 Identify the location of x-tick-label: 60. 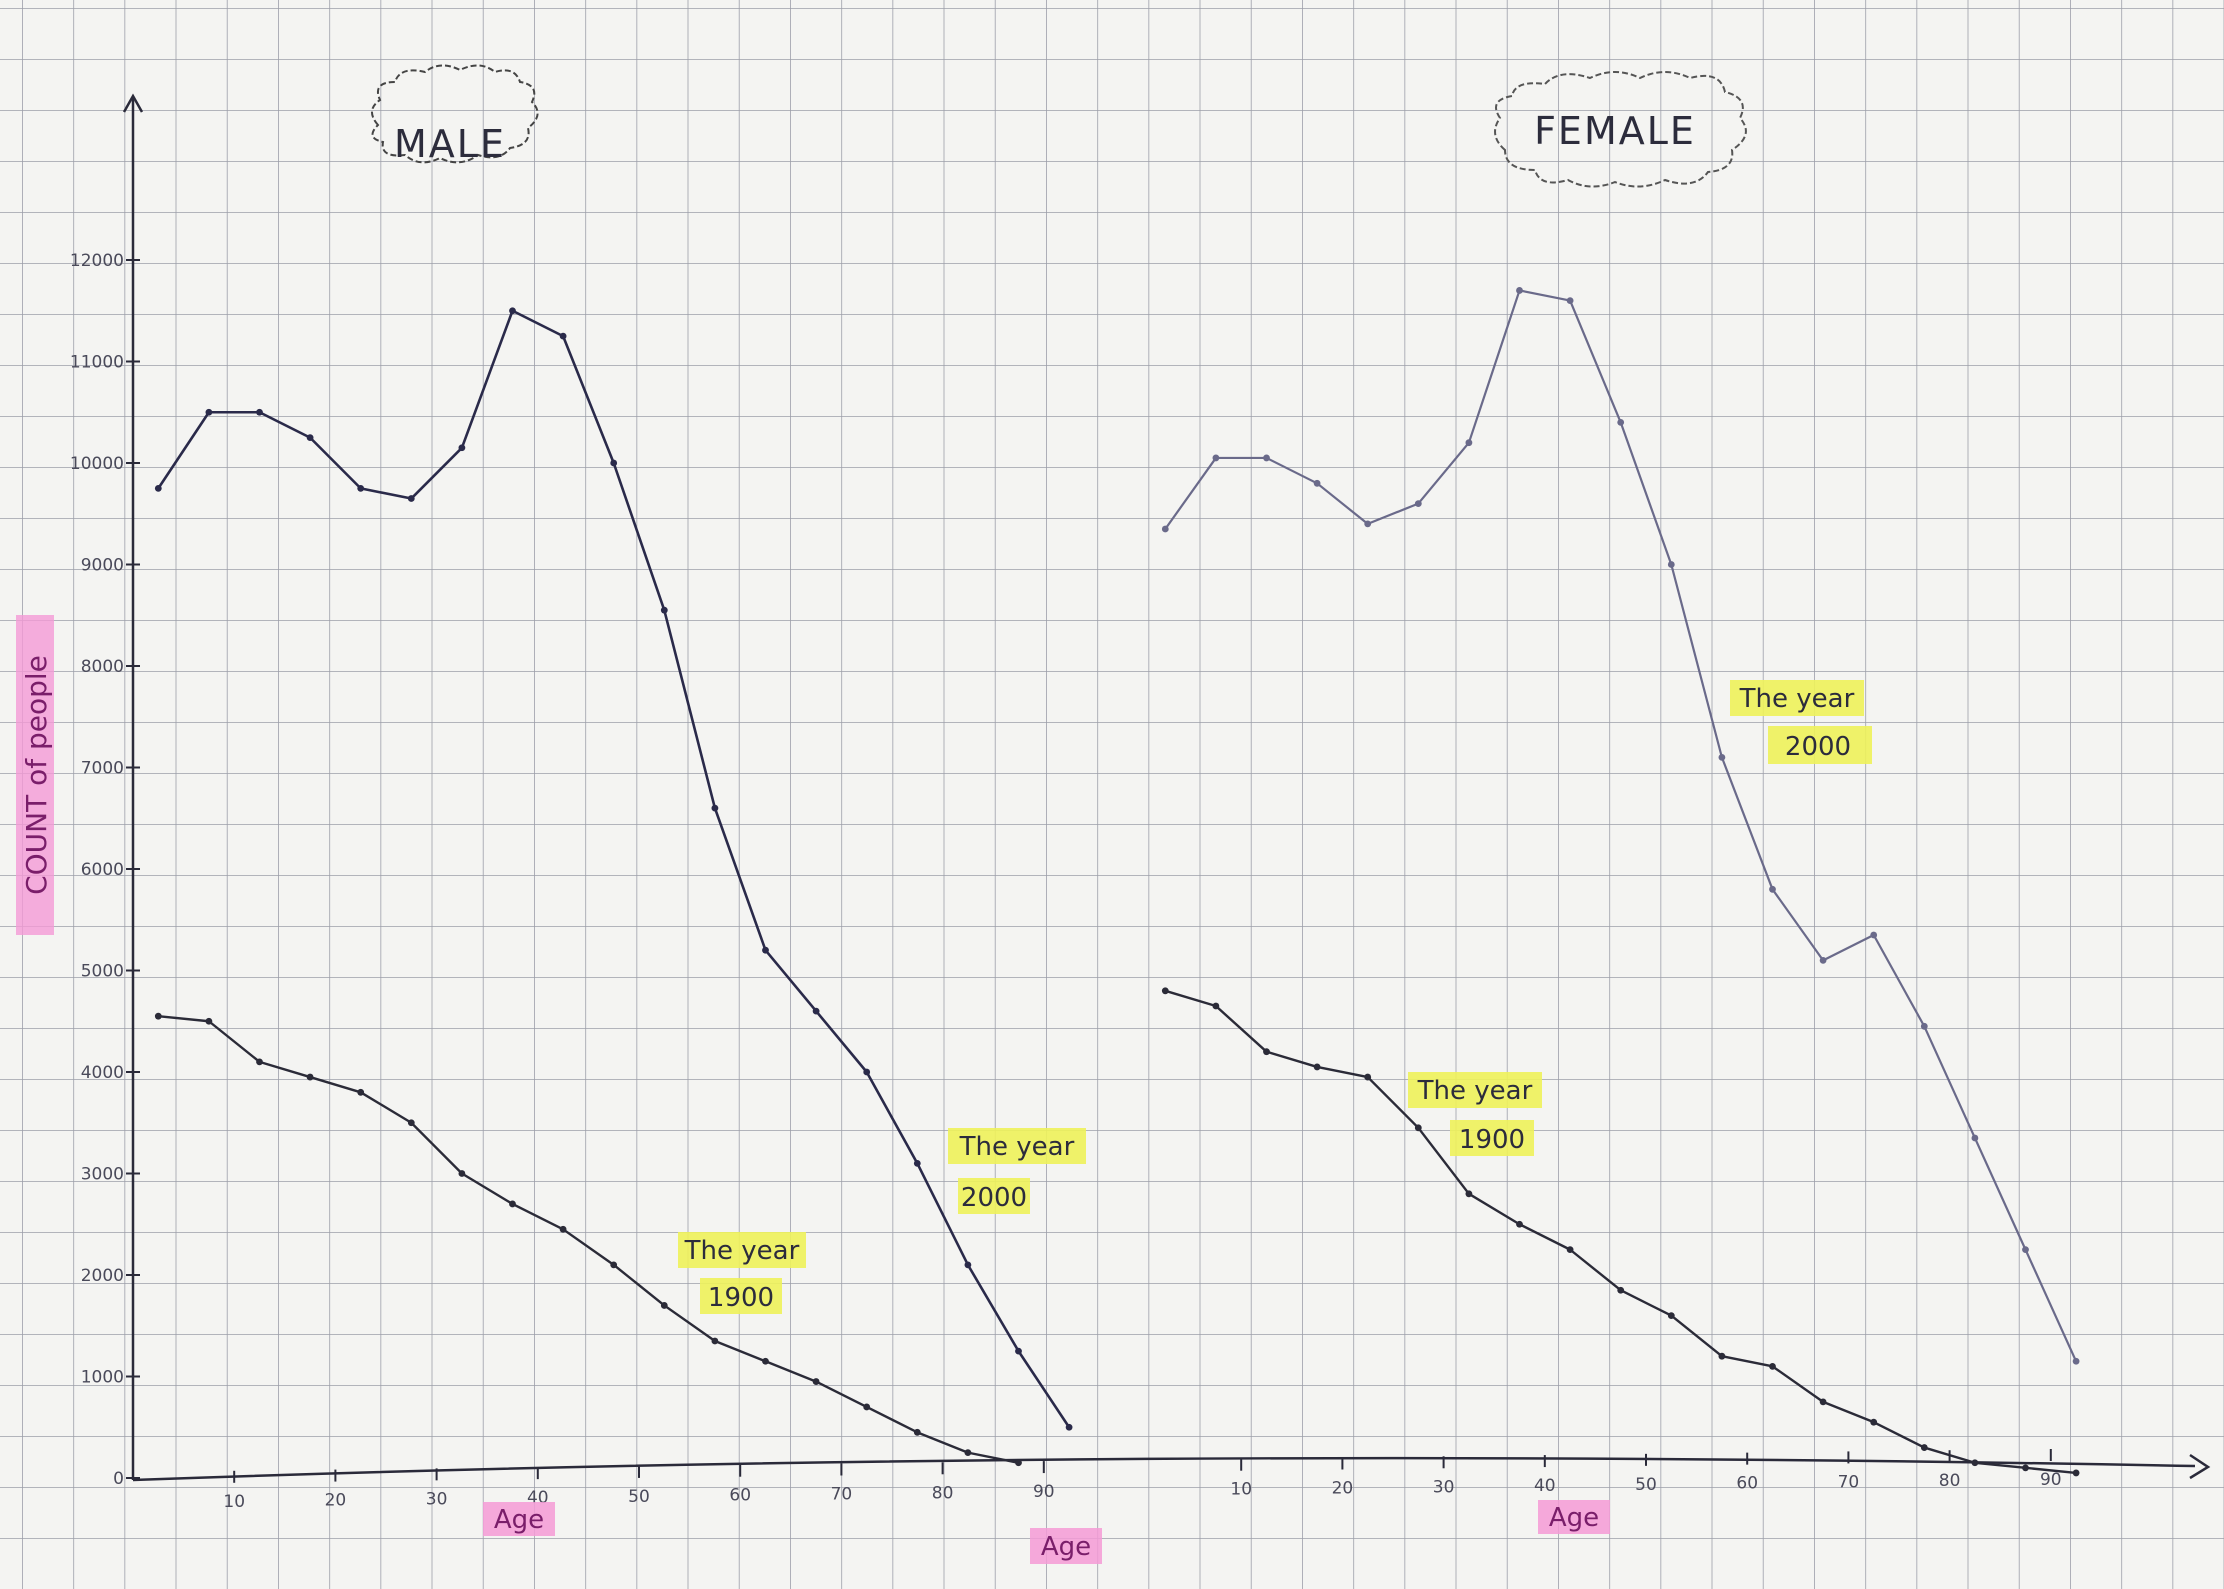
(740, 1496).